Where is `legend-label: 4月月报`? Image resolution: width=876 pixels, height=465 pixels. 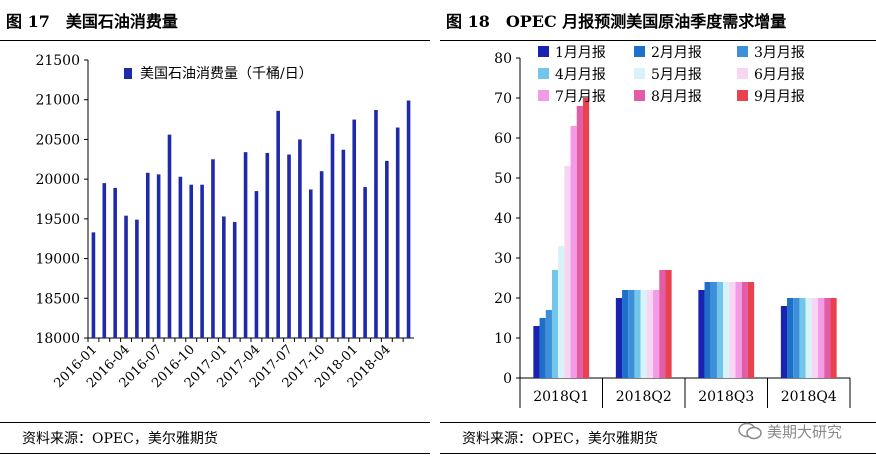
legend-label: 4月月报 is located at coordinates (580, 75).